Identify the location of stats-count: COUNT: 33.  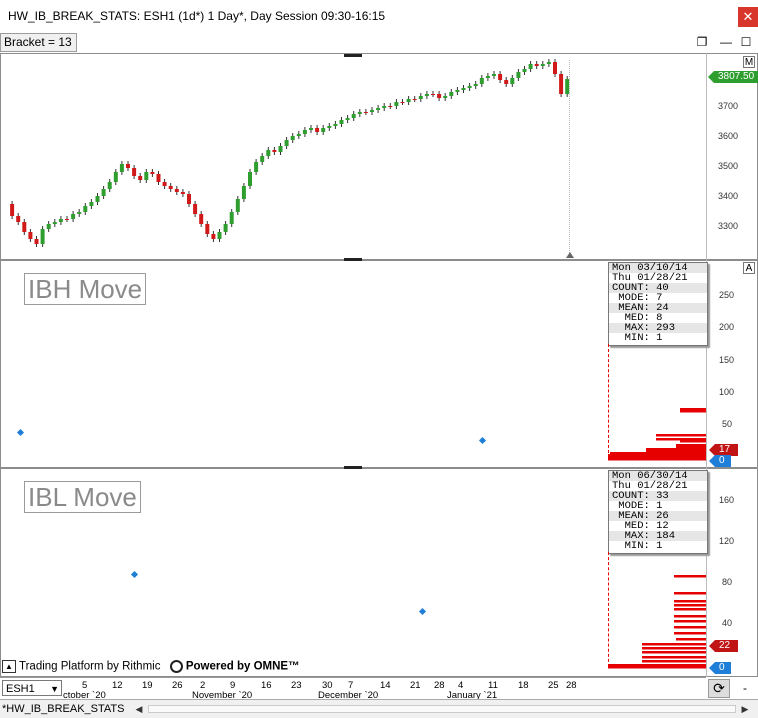
(658, 496).